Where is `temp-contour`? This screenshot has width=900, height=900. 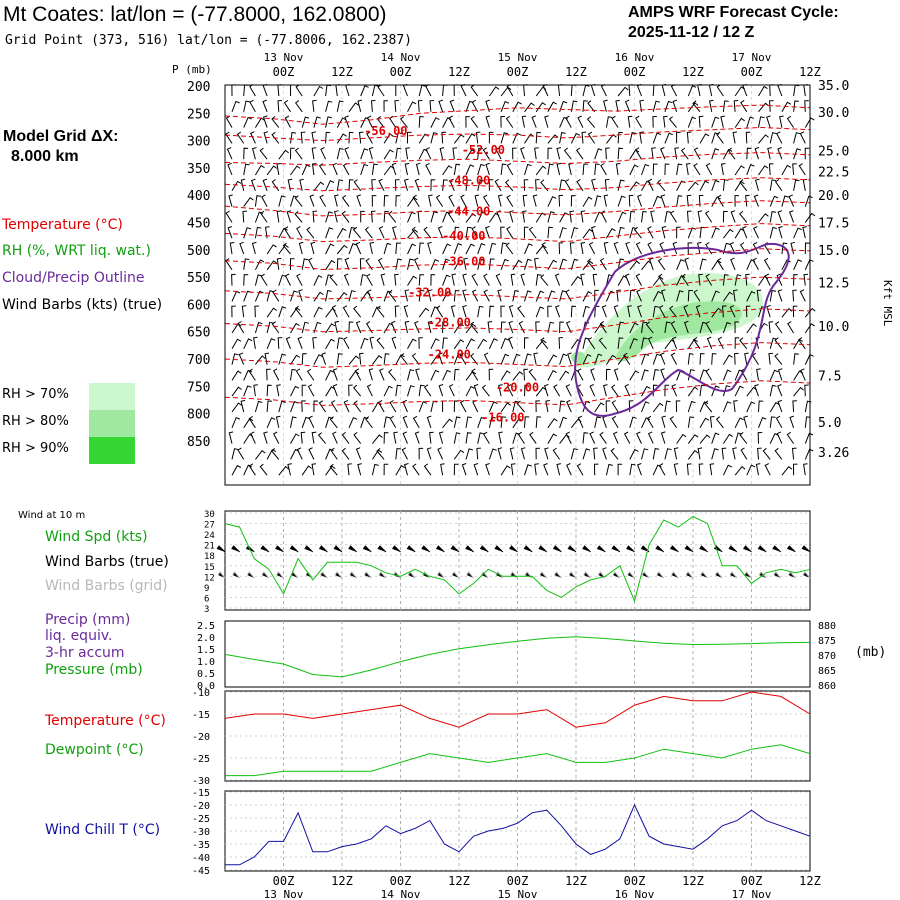 temp-contour is located at coordinates (517, 134).